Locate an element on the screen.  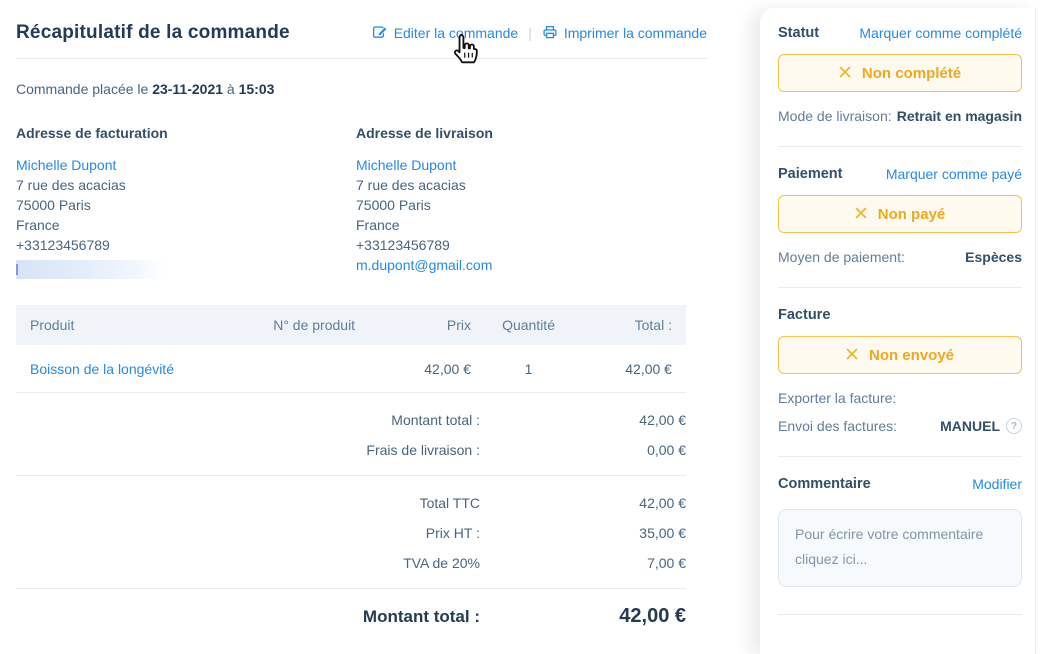
payment-method-row: Moyen de paiement: Espèces is located at coordinates (900, 257).